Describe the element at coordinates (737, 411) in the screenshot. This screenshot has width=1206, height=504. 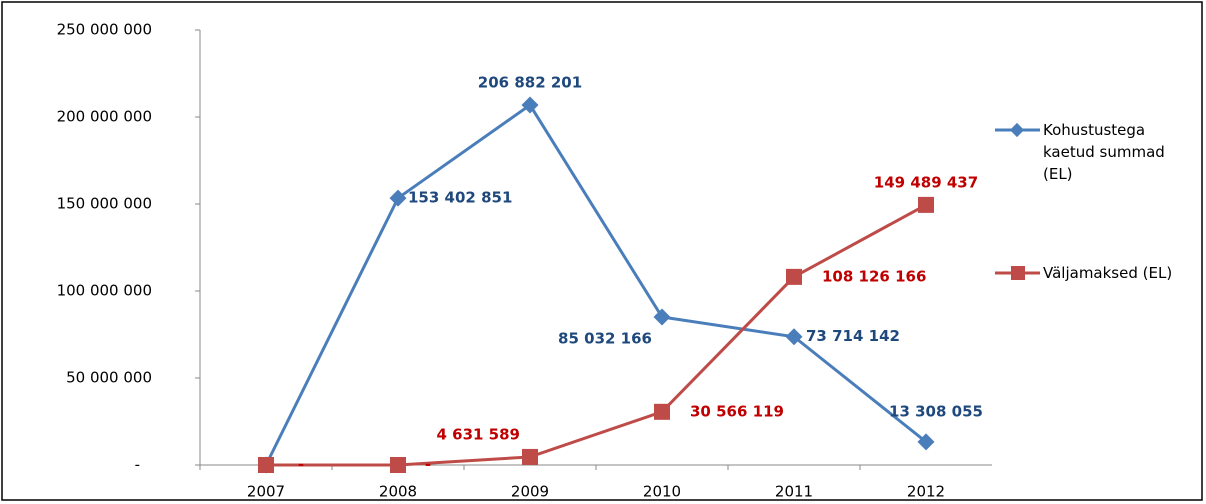
I see `data-label: 30 566 119` at that location.